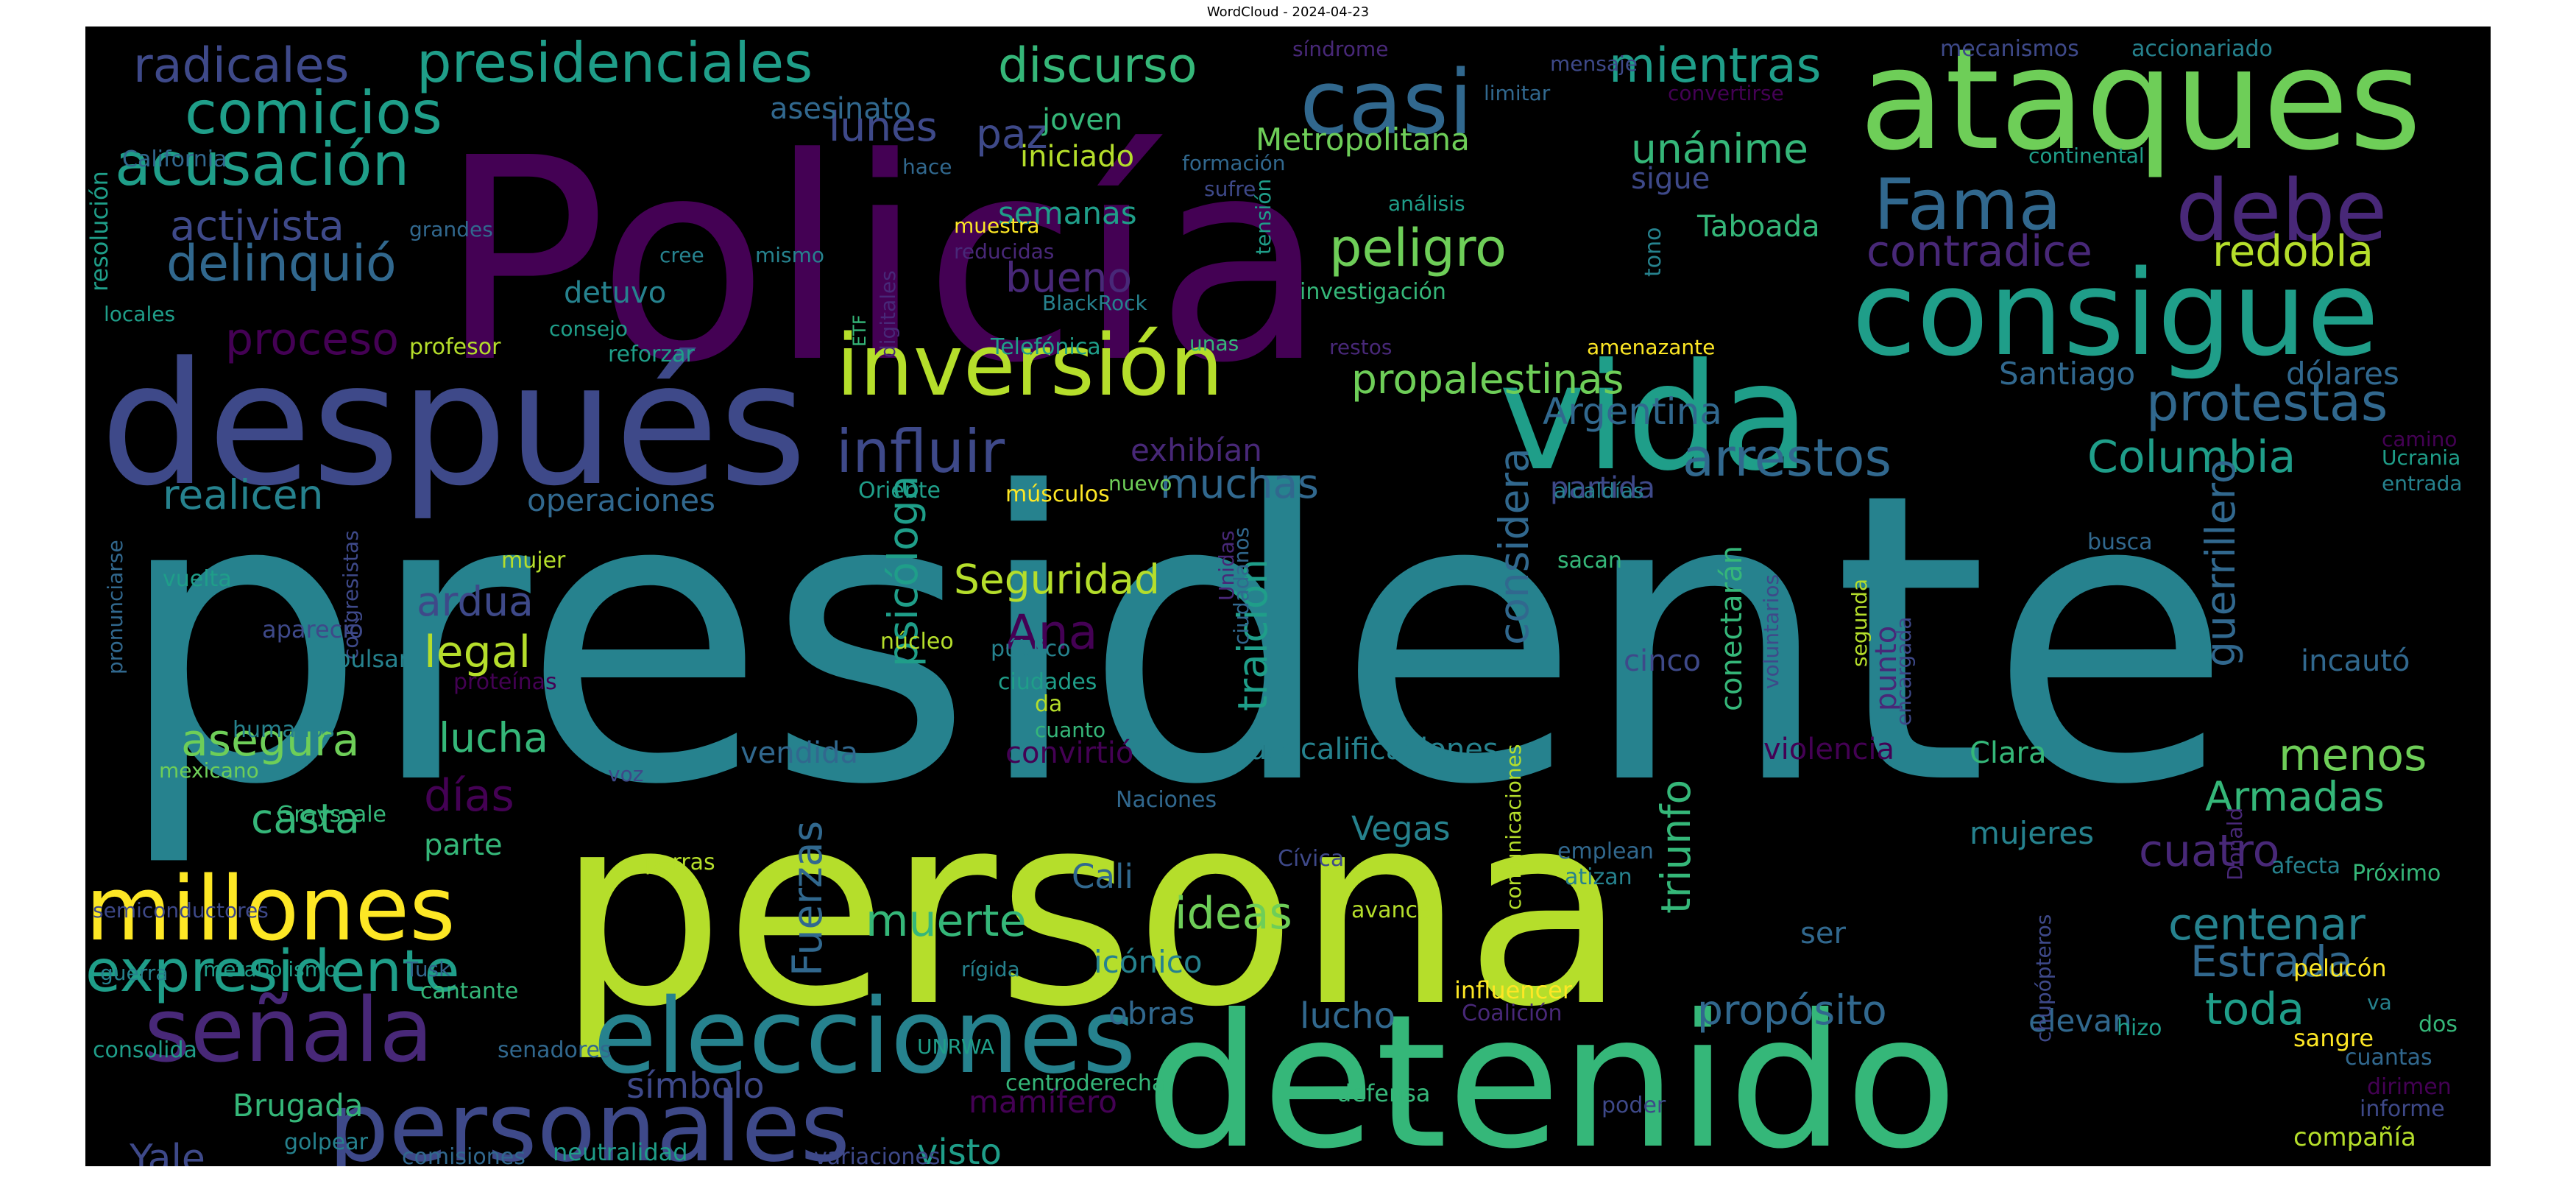 The width and height of the screenshot is (2576, 1178). What do you see at coordinates (615, 293) in the screenshot?
I see `word: detuvo` at bounding box center [615, 293].